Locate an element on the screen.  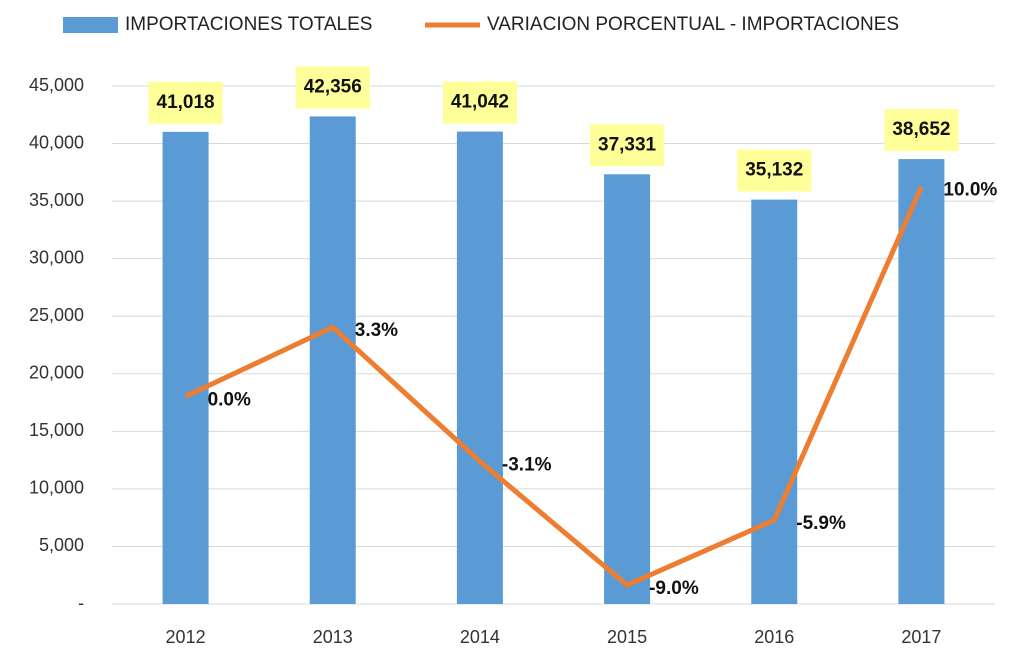
y-tick-label: 45,000 is located at coordinates (56, 85).